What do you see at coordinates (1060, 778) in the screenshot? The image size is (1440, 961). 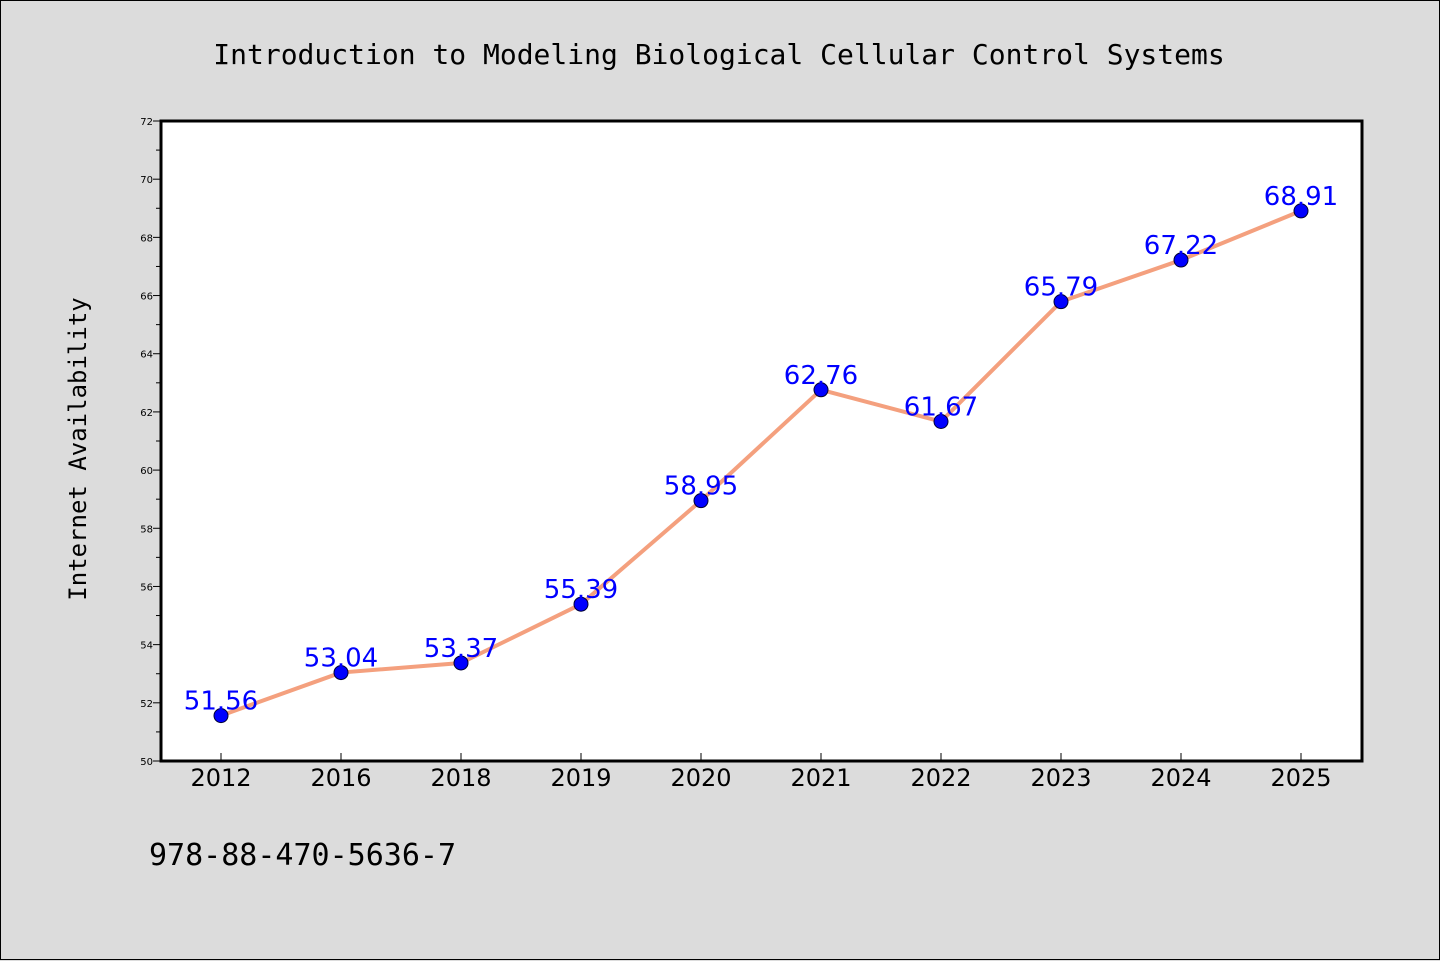 I see `x-tick-label: 2023` at bounding box center [1060, 778].